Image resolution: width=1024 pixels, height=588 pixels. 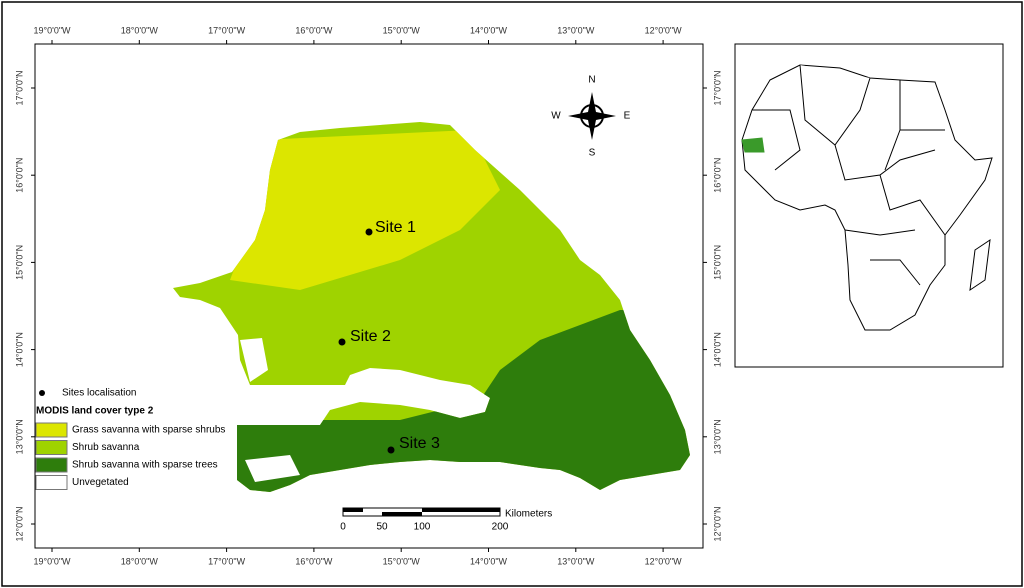 What do you see at coordinates (446, 520) in the screenshot?
I see `scale-bar: 0 50 100 200 Kilometers` at bounding box center [446, 520].